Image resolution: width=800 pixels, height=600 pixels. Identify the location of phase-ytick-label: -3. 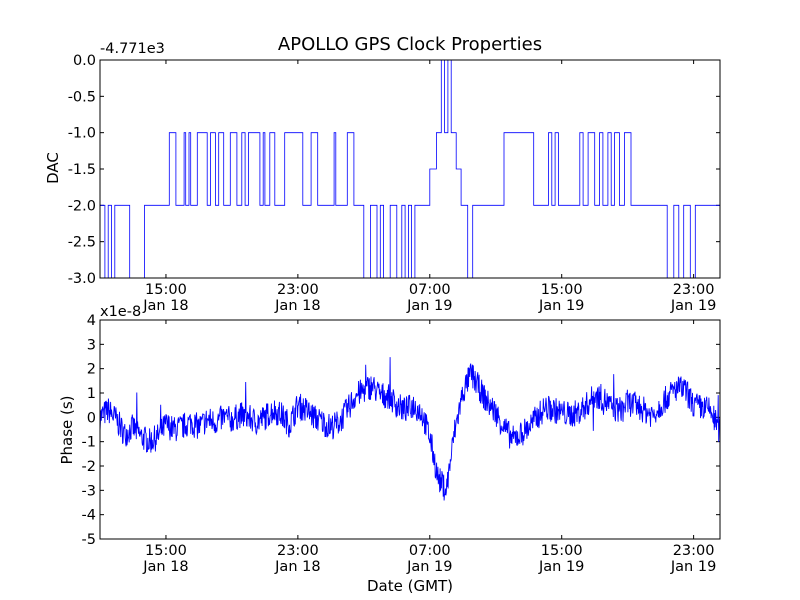
(89, 491).